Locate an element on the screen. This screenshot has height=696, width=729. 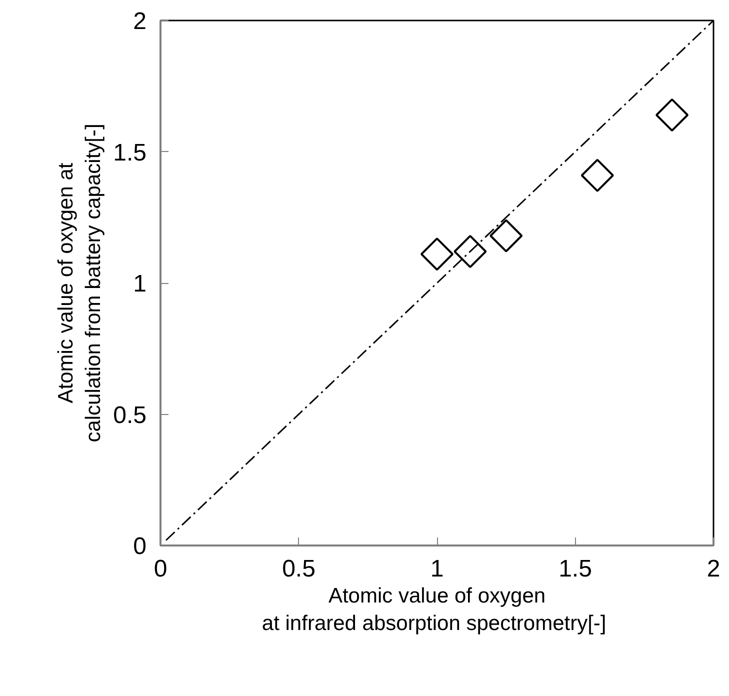
y-tick-label: 2 is located at coordinates (140, 21).